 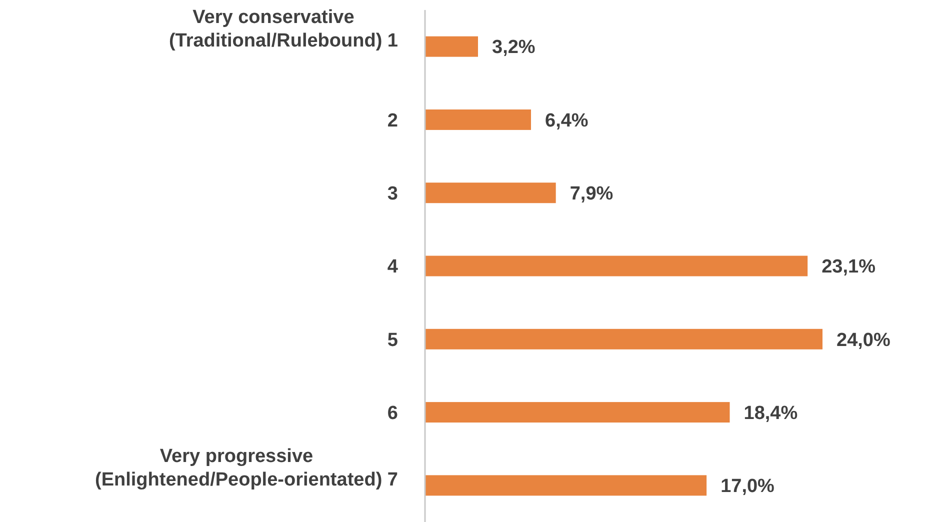 What do you see at coordinates (392, 121) in the screenshot?
I see `y-tick-label: 2` at bounding box center [392, 121].